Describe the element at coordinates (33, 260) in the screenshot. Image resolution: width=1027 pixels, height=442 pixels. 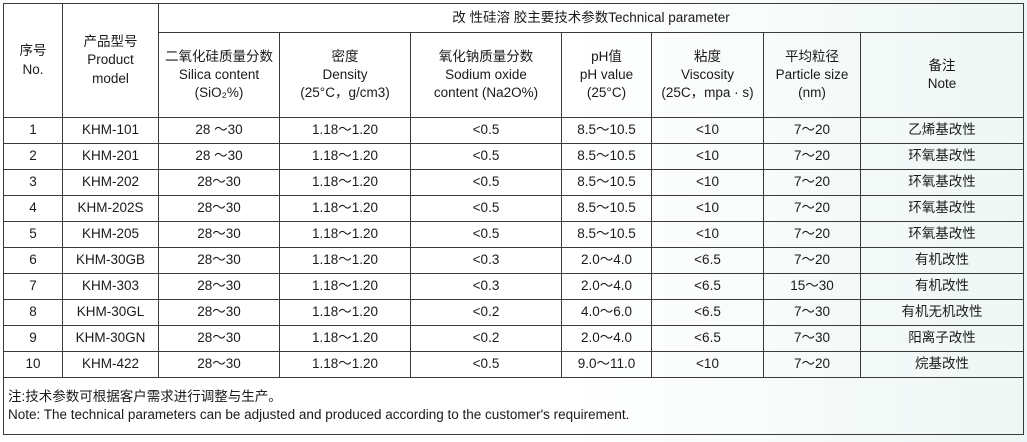
I see `cell-no: 6` at that location.